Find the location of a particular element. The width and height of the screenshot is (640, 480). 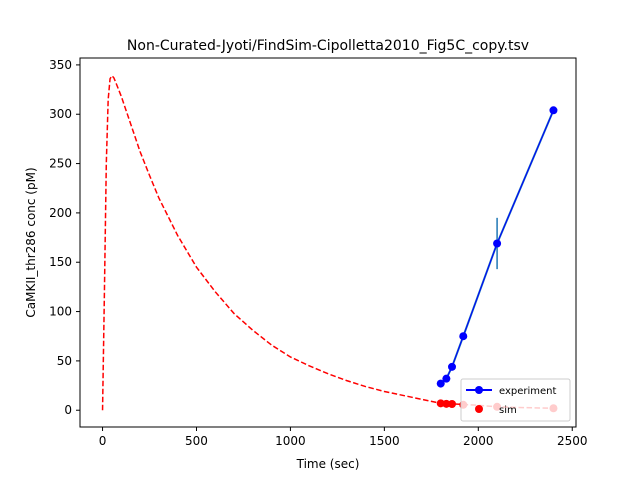

y-tick-label: 0 is located at coordinates (68, 410).